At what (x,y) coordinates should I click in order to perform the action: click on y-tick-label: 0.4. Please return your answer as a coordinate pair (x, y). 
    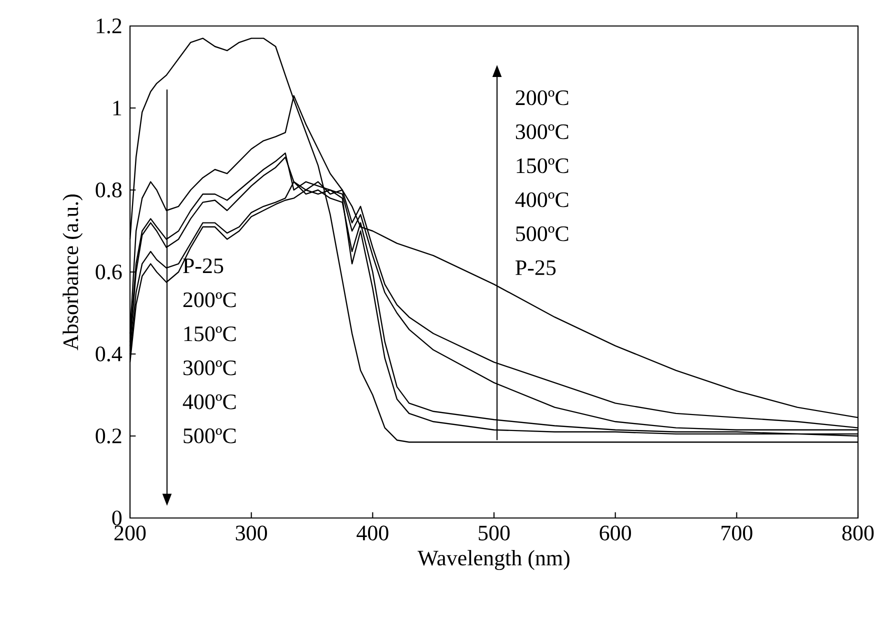
    Looking at the image, I should click on (109, 354).